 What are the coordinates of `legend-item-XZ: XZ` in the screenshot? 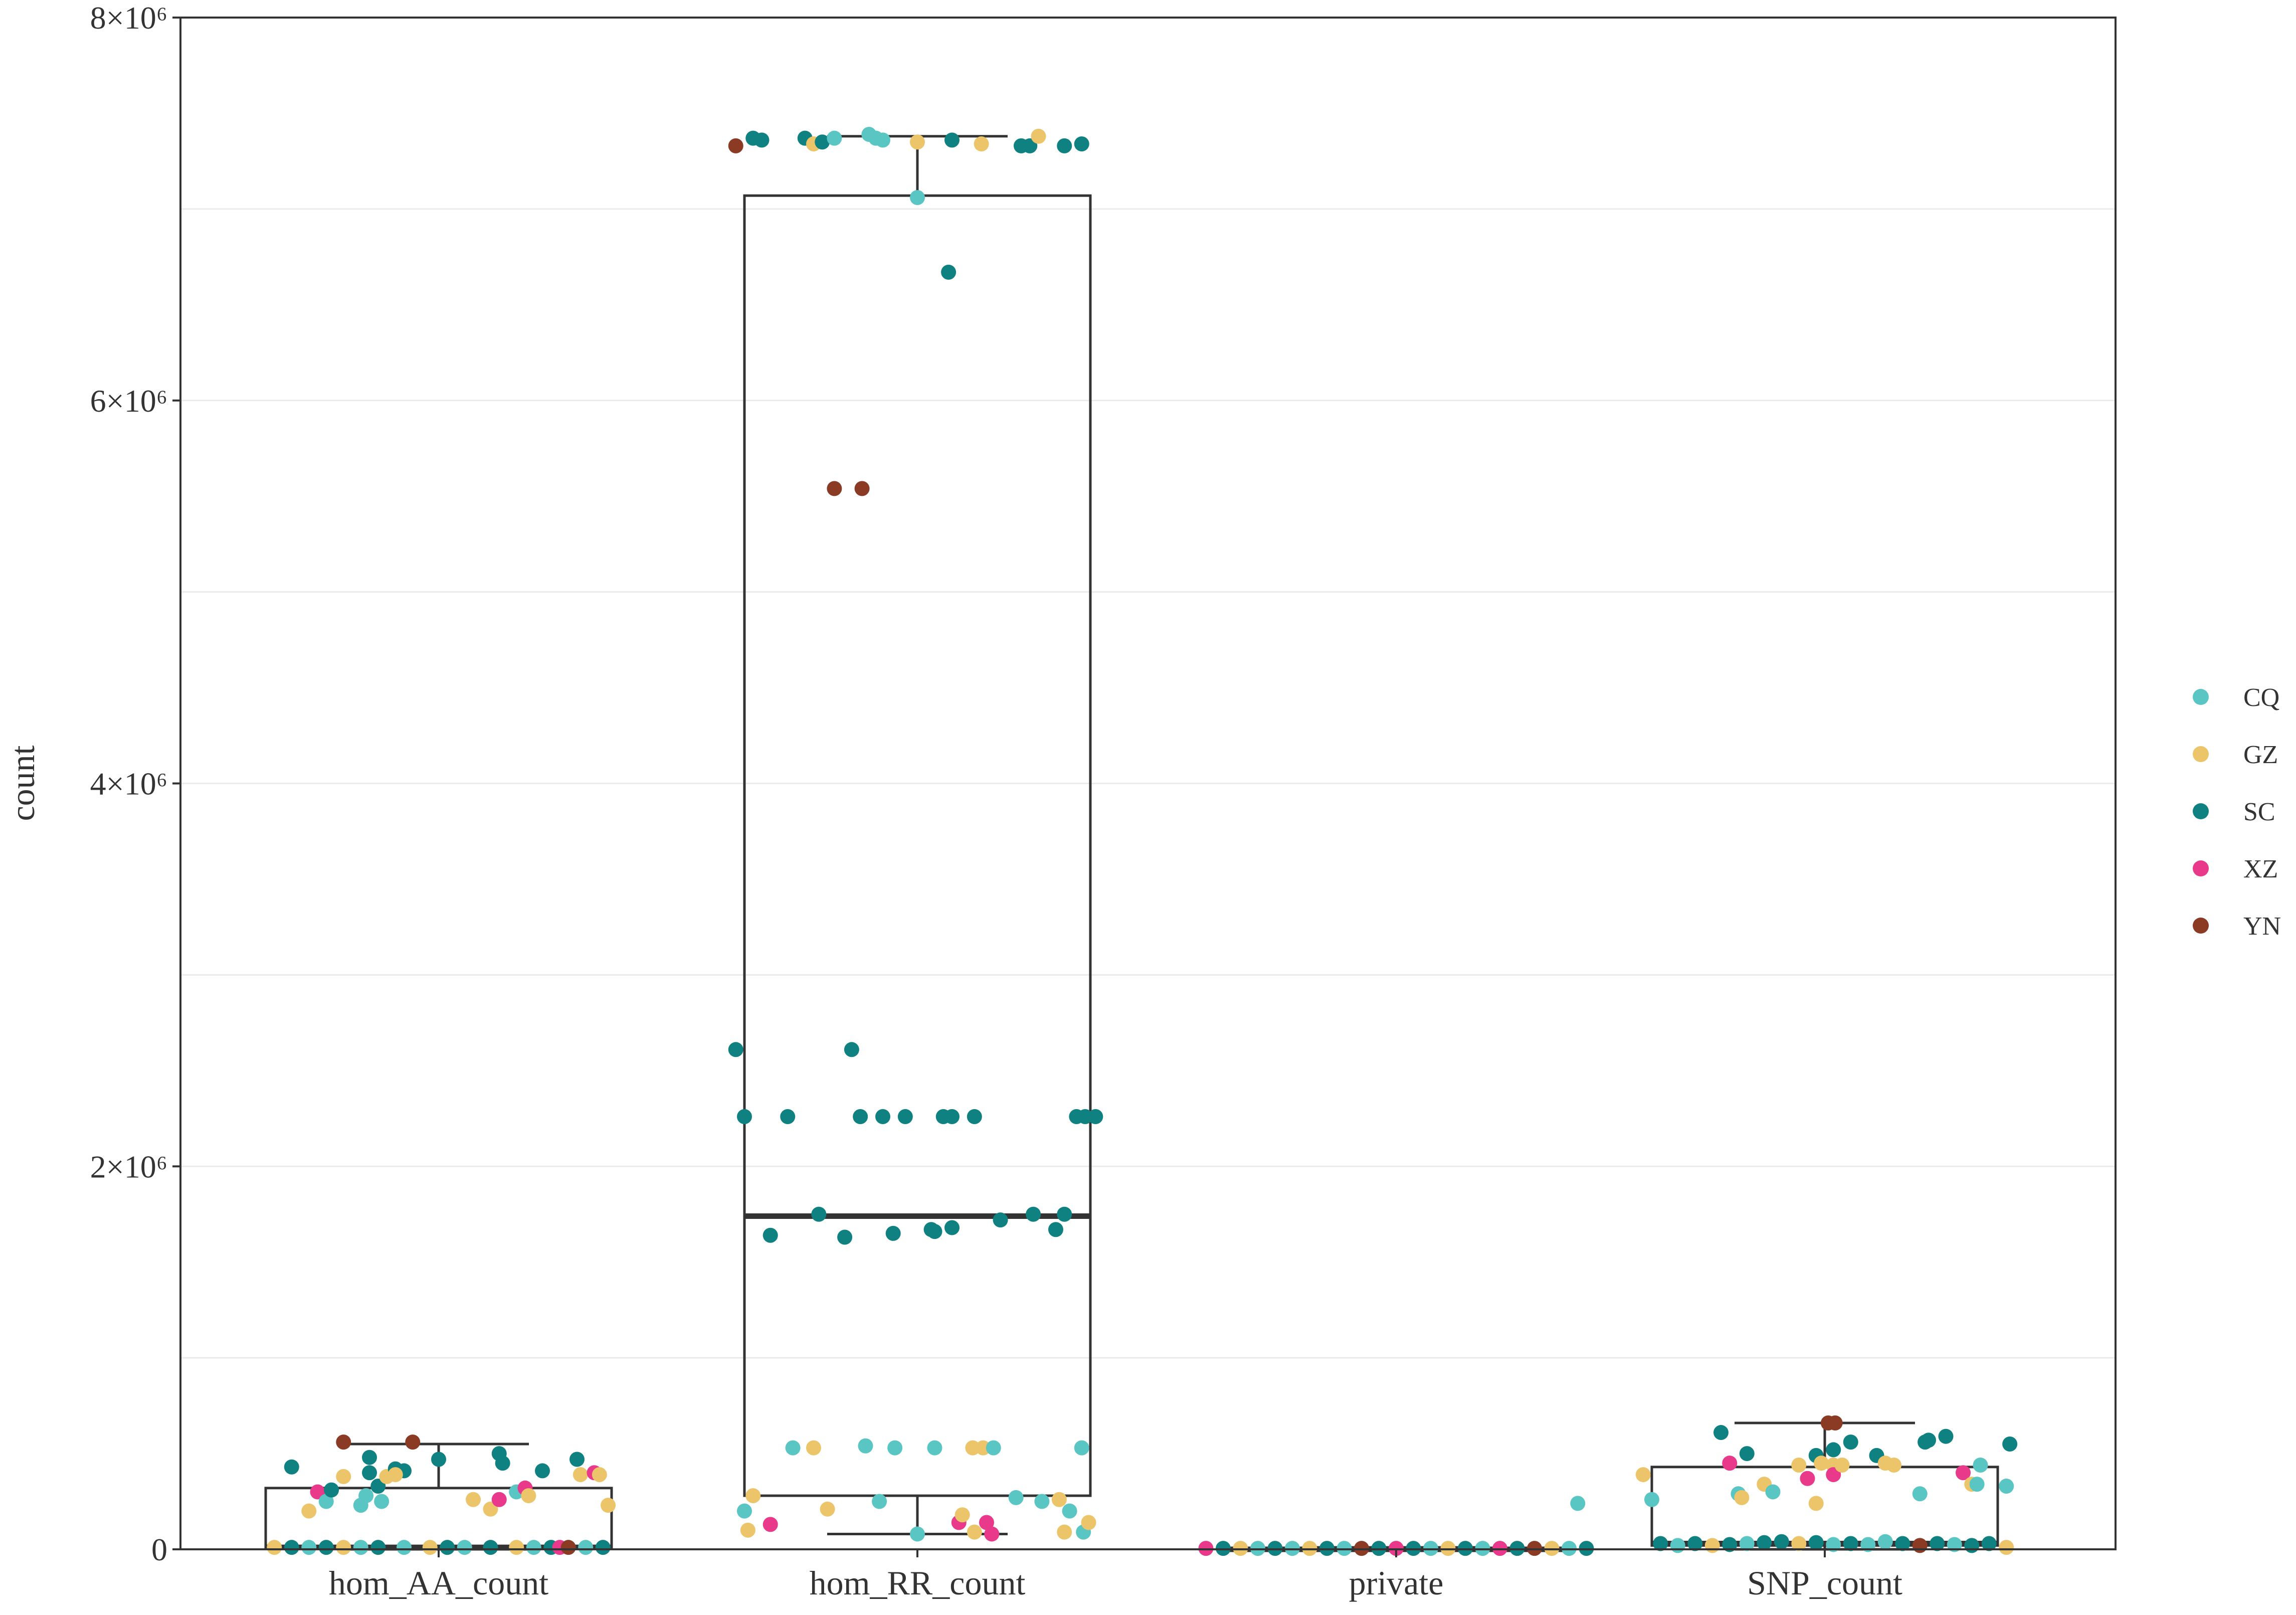 It's located at (2235, 869).